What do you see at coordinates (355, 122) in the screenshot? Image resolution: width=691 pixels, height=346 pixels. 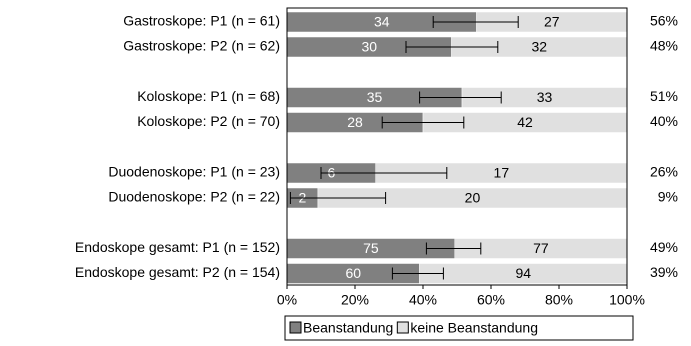 I see `value-label: 28` at bounding box center [355, 122].